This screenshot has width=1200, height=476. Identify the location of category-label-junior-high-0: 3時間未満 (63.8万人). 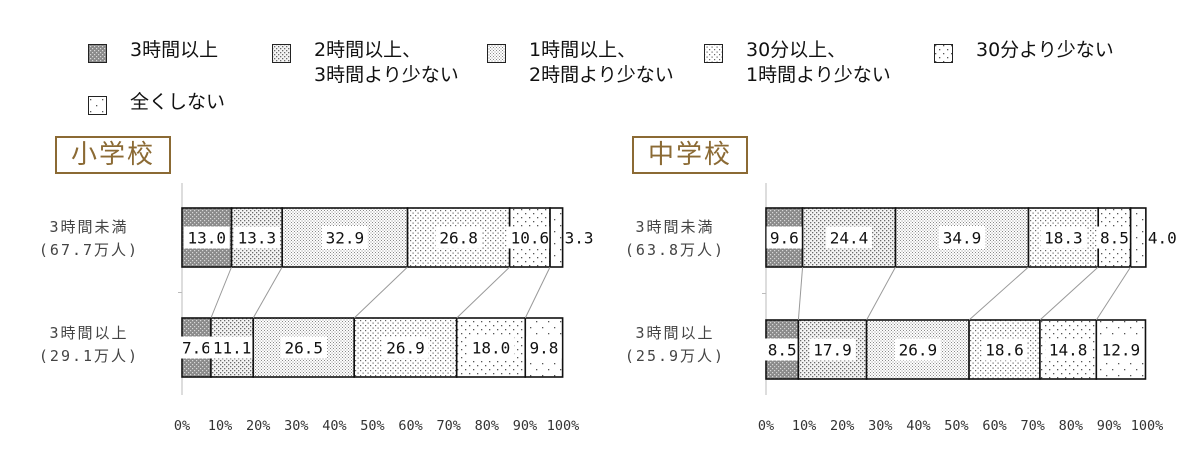
(675, 238).